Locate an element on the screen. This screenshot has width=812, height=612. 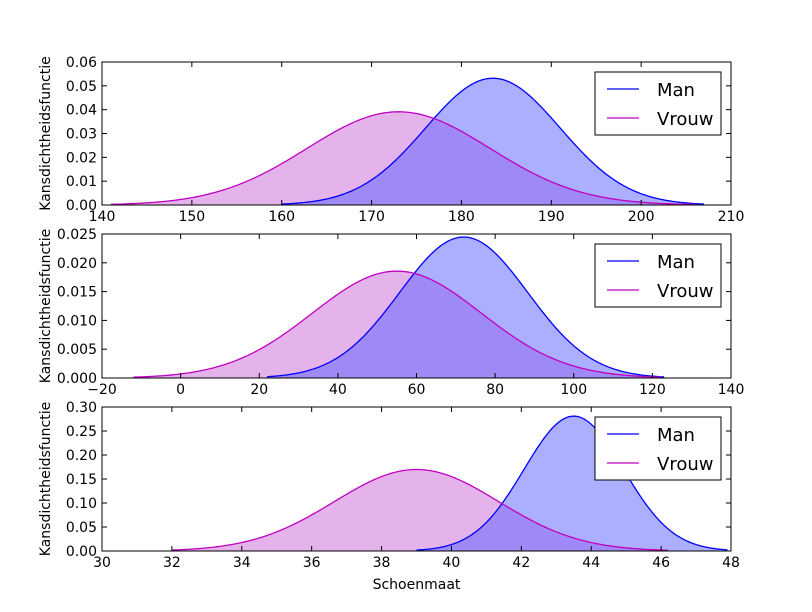
x-tick-label: 32 is located at coordinates (172, 563).